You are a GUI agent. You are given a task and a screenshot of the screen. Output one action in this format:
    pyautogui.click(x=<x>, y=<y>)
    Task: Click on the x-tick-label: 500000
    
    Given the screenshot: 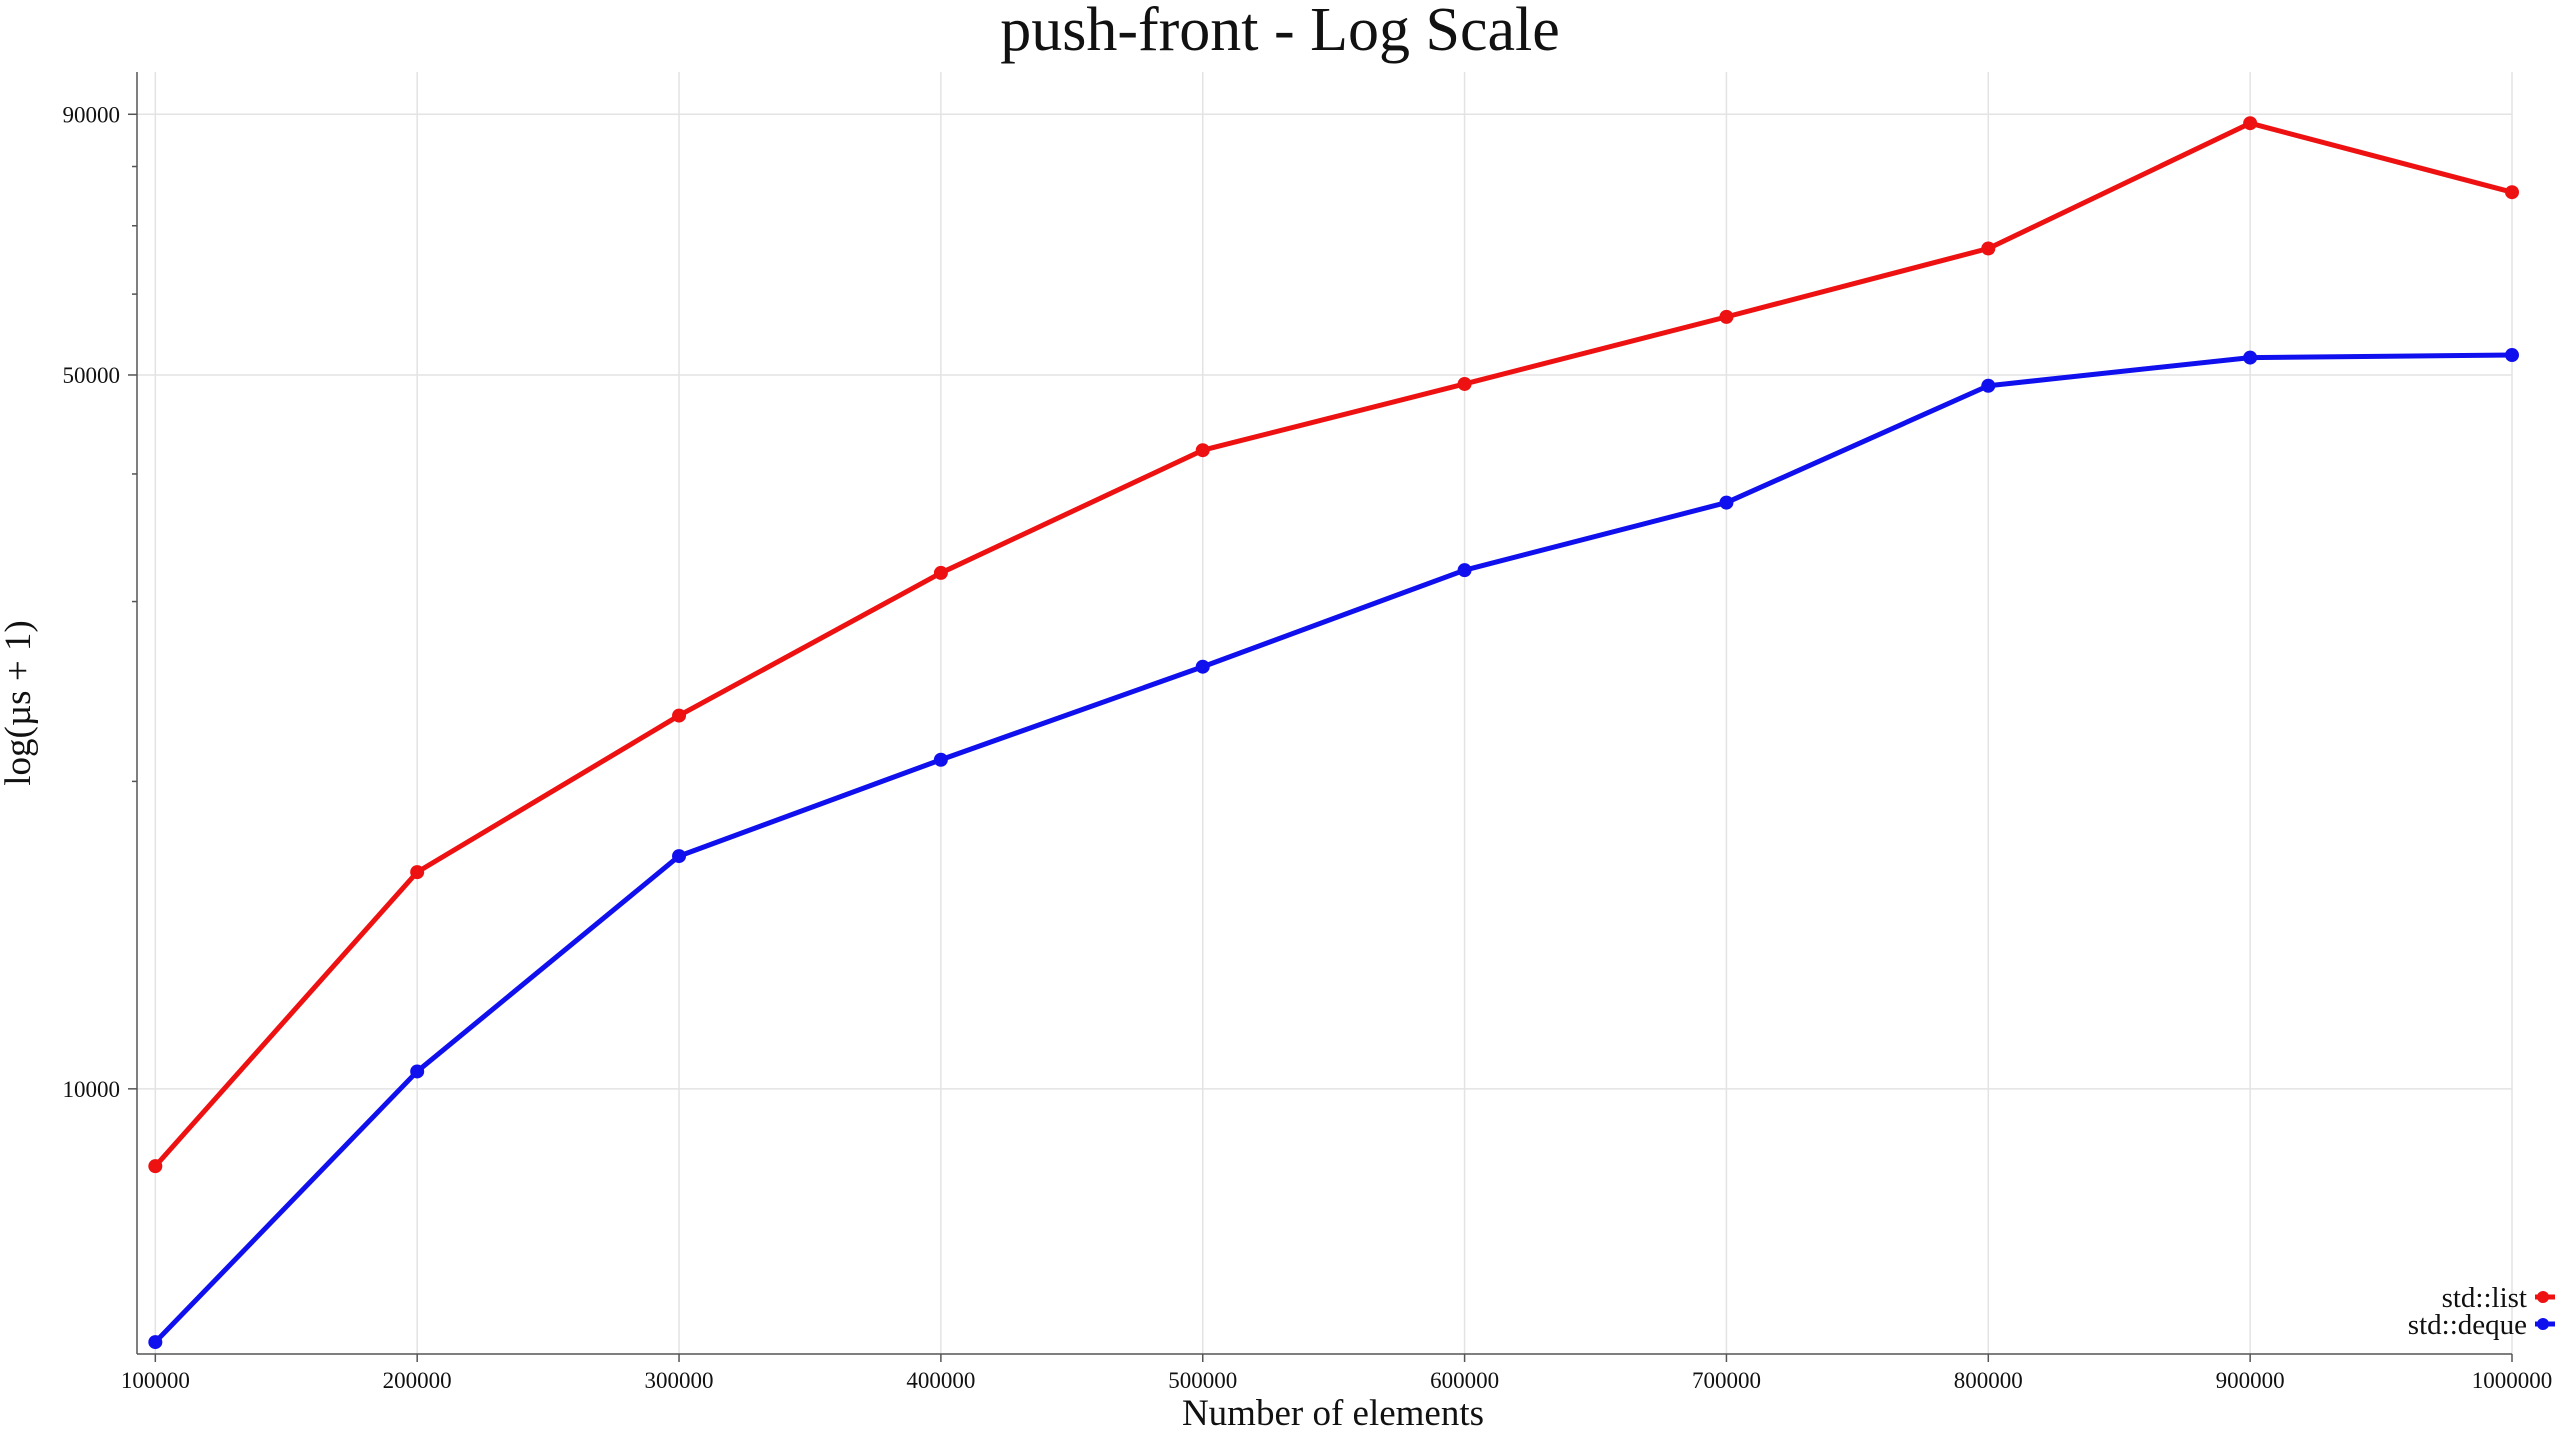 What is the action you would take?
    pyautogui.click(x=1202, y=1380)
    